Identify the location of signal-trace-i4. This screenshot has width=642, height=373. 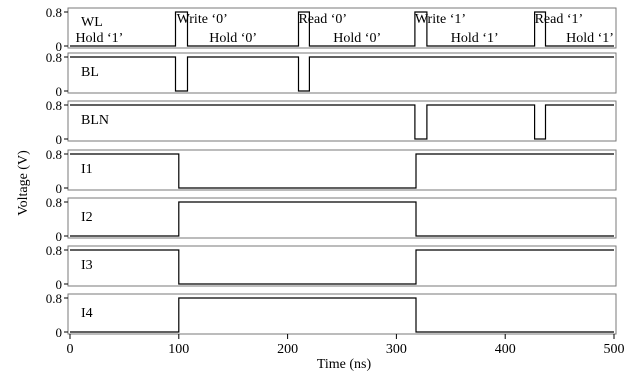
(342, 315).